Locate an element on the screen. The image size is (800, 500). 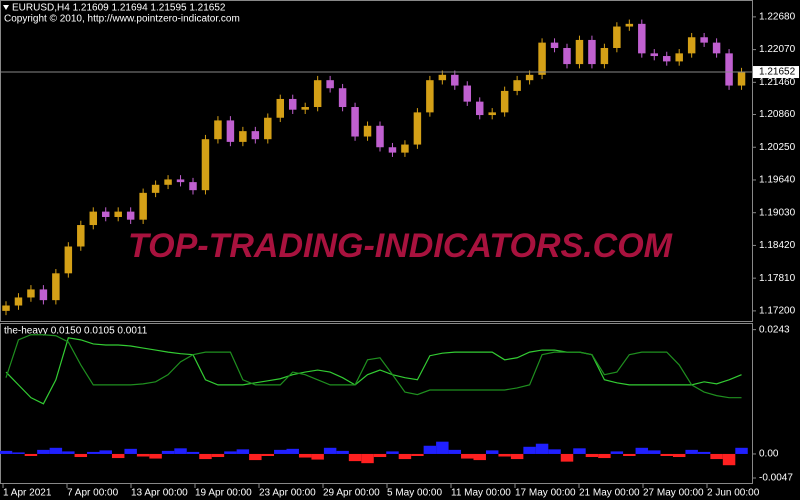
y-tick-label: 1.22070 is located at coordinates (777, 49).